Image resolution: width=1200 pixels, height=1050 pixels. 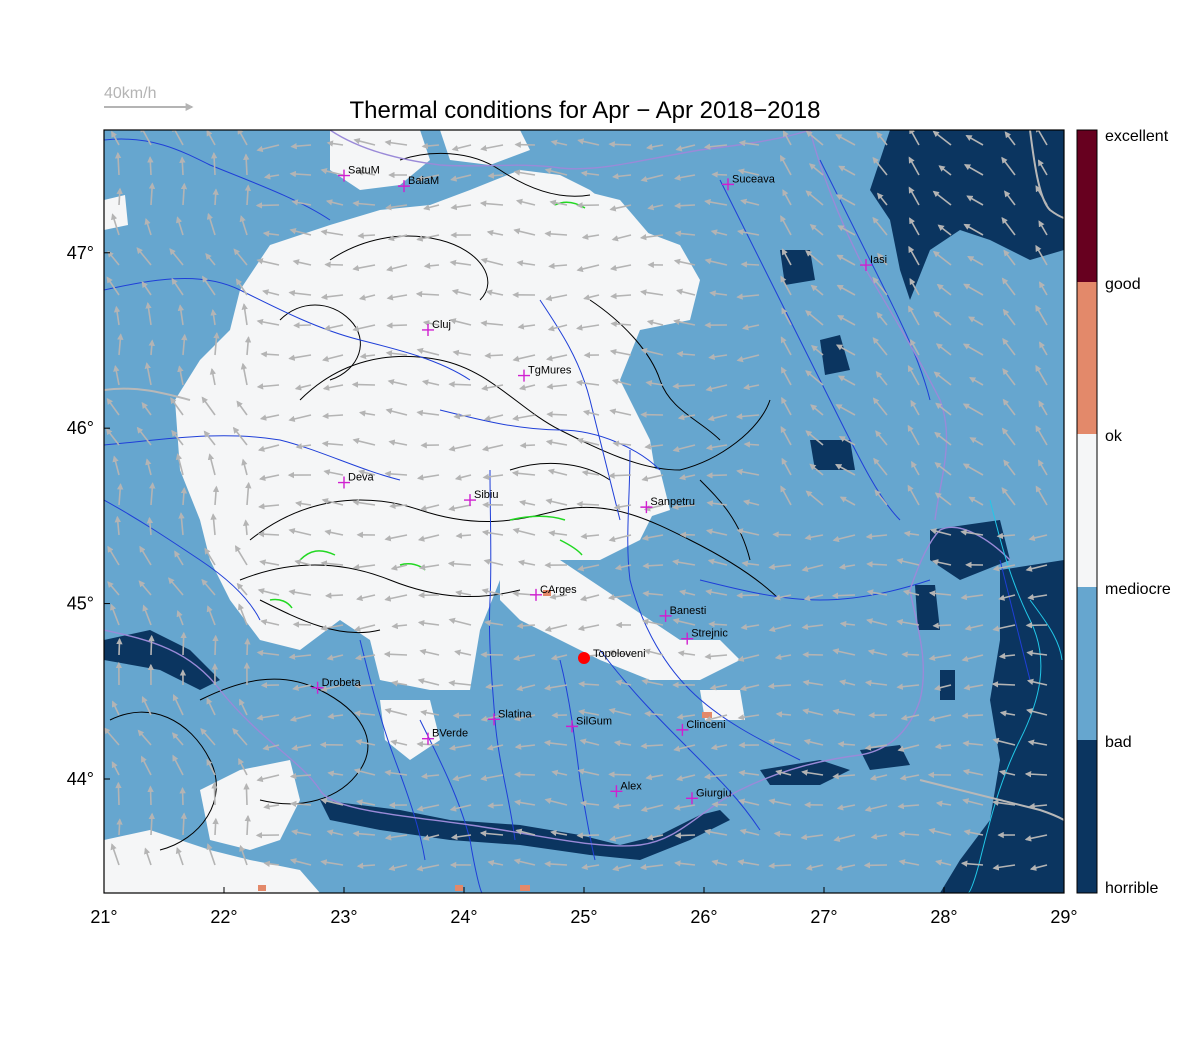 What do you see at coordinates (704, 636) in the screenshot?
I see `city-marker: Strejnic` at bounding box center [704, 636].